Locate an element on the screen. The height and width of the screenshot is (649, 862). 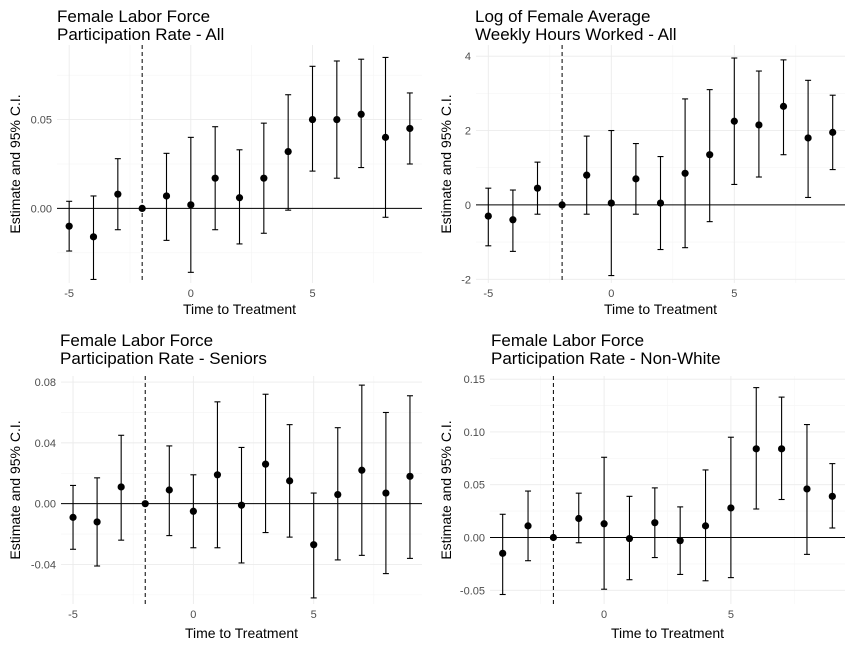
chart-title-line-2: Participation Rate - All is located at coordinates (140, 34).